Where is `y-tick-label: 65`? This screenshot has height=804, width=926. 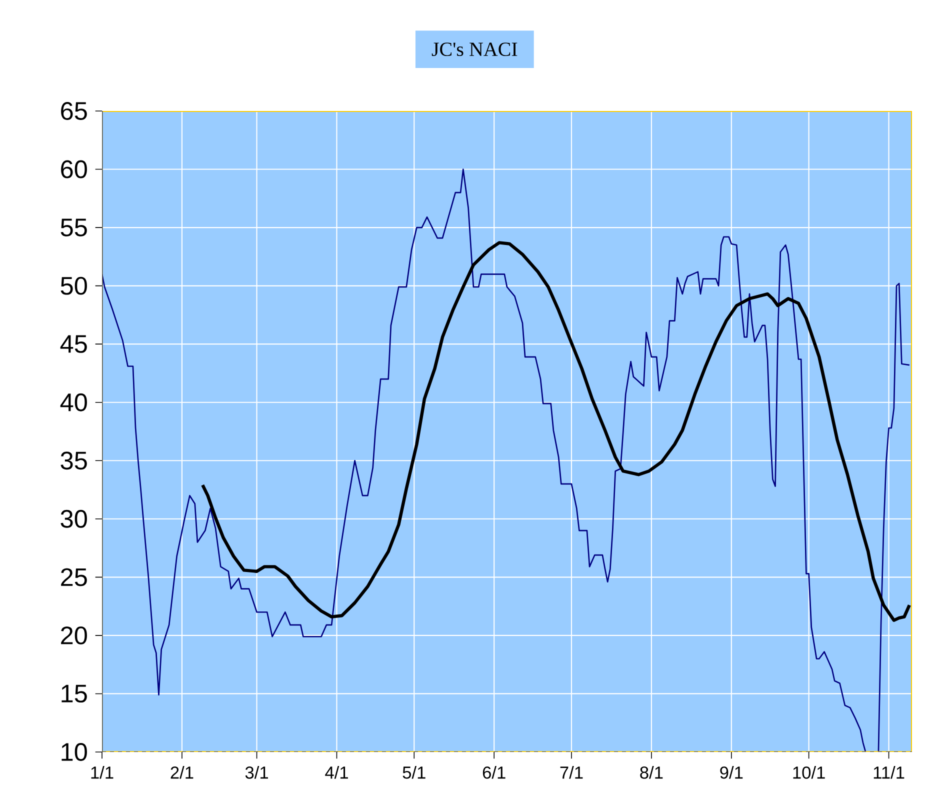
y-tick-label: 65 is located at coordinates (74, 111).